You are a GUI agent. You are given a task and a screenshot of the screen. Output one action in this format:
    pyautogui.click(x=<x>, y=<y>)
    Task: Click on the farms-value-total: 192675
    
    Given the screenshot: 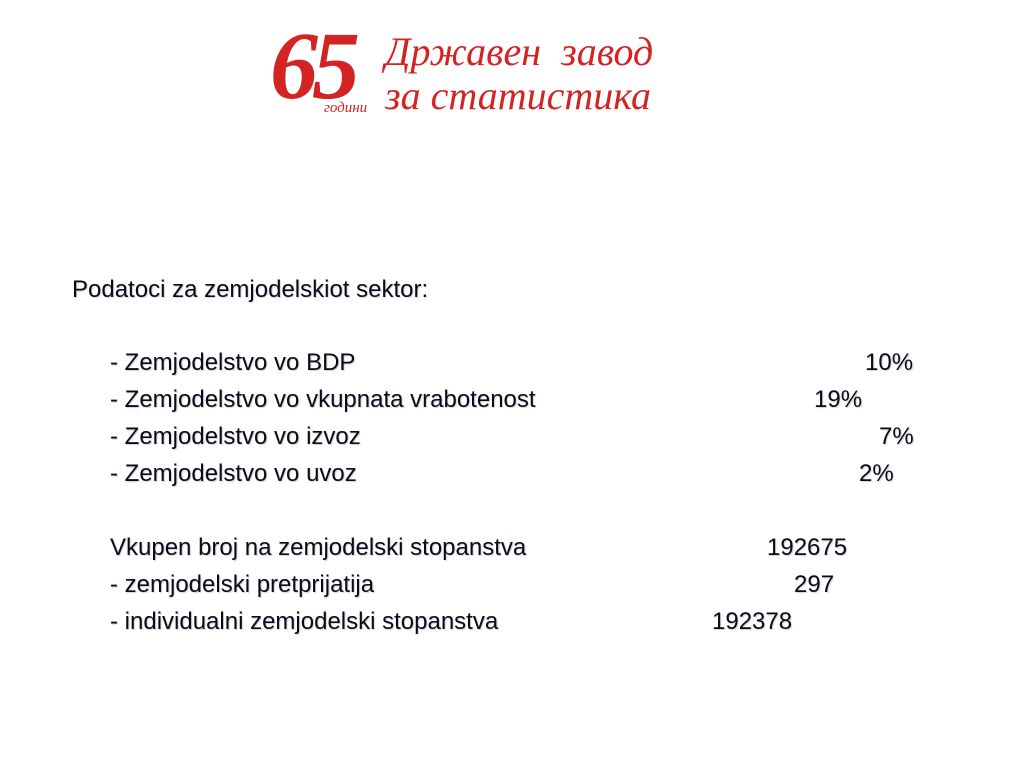 What is the action you would take?
    pyautogui.click(x=807, y=547)
    